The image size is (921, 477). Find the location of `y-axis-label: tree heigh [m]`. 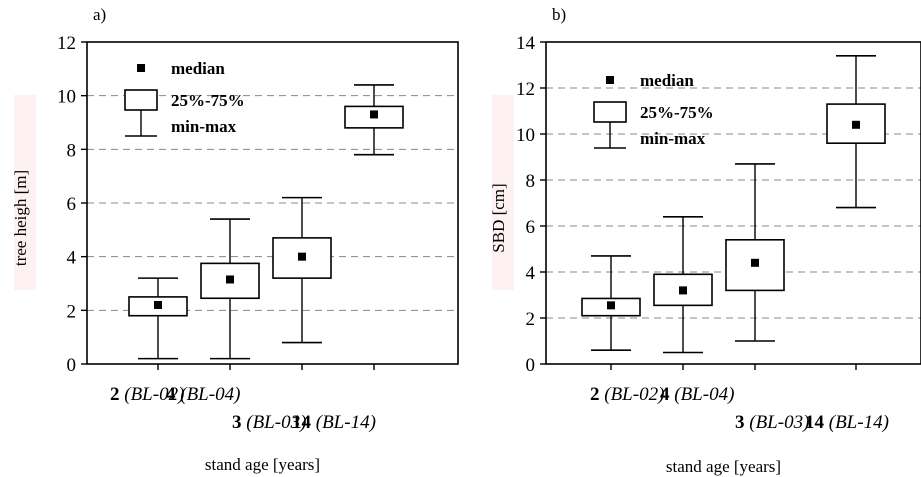

y-axis-label: tree heigh [m] is located at coordinates (20, 218).